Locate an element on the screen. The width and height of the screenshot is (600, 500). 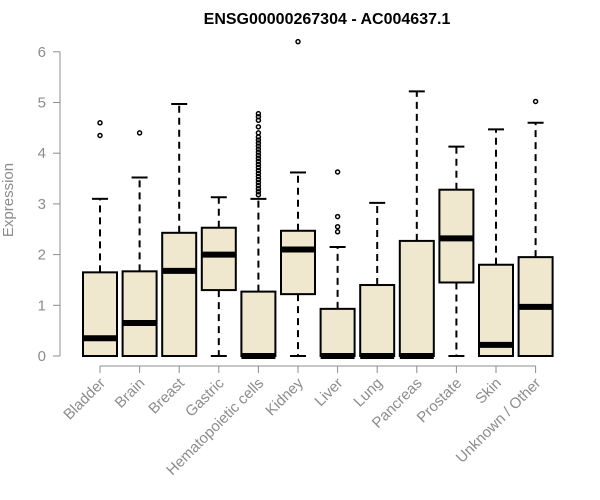
y-tick-label: 3 is located at coordinates (42, 204).